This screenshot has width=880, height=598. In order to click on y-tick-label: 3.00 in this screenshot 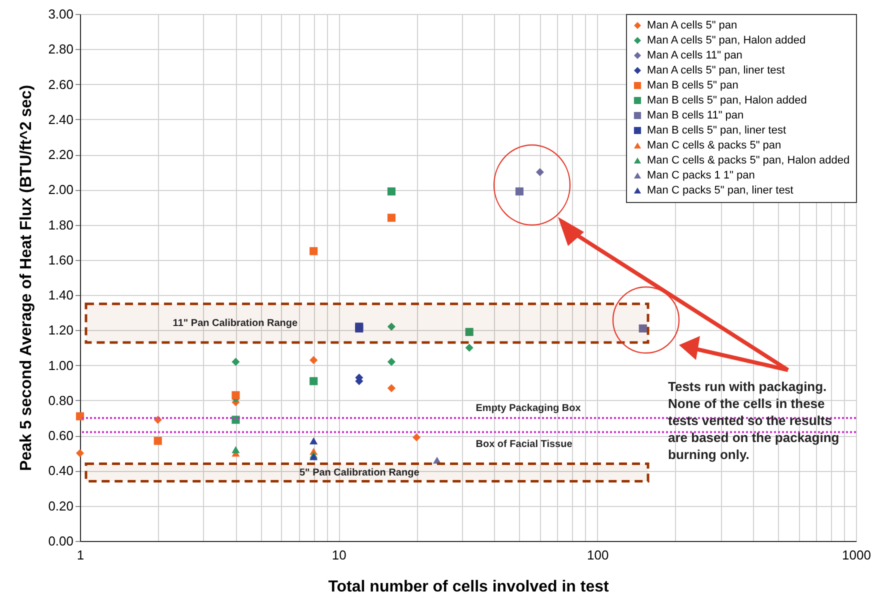, I will do `click(61, 14)`.